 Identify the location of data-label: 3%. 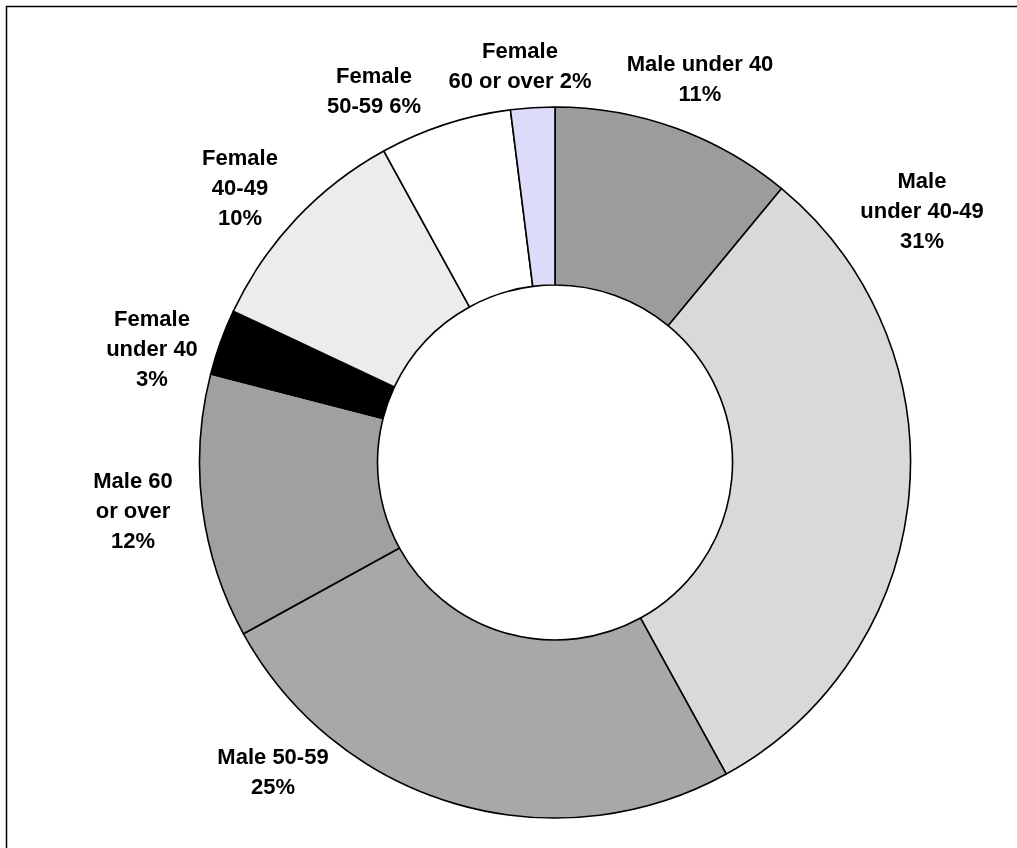
(152, 378).